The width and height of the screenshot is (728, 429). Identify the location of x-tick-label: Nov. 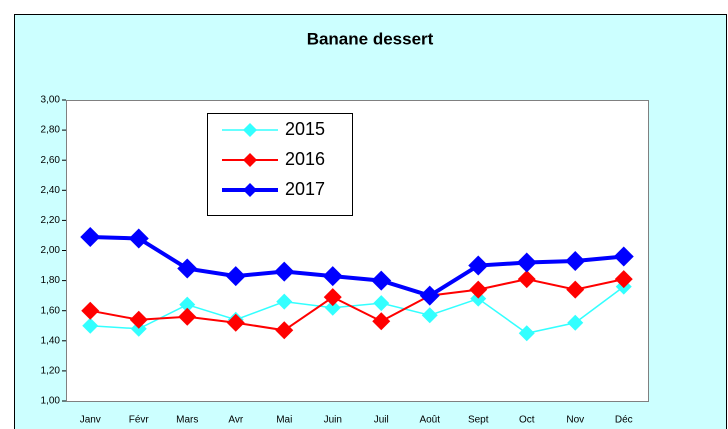
(575, 420).